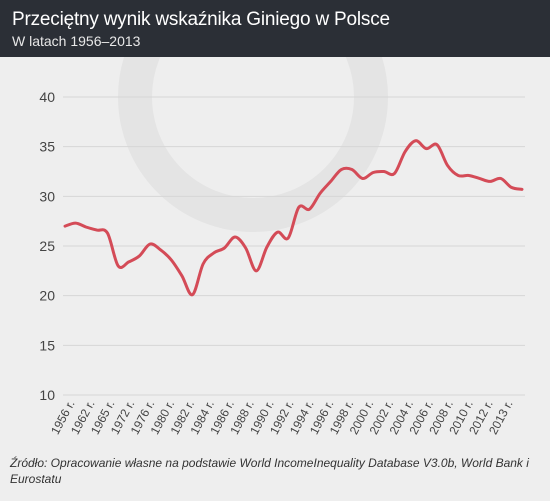  Describe the element at coordinates (47, 395) in the screenshot. I see `y-tick-label: 10` at that location.